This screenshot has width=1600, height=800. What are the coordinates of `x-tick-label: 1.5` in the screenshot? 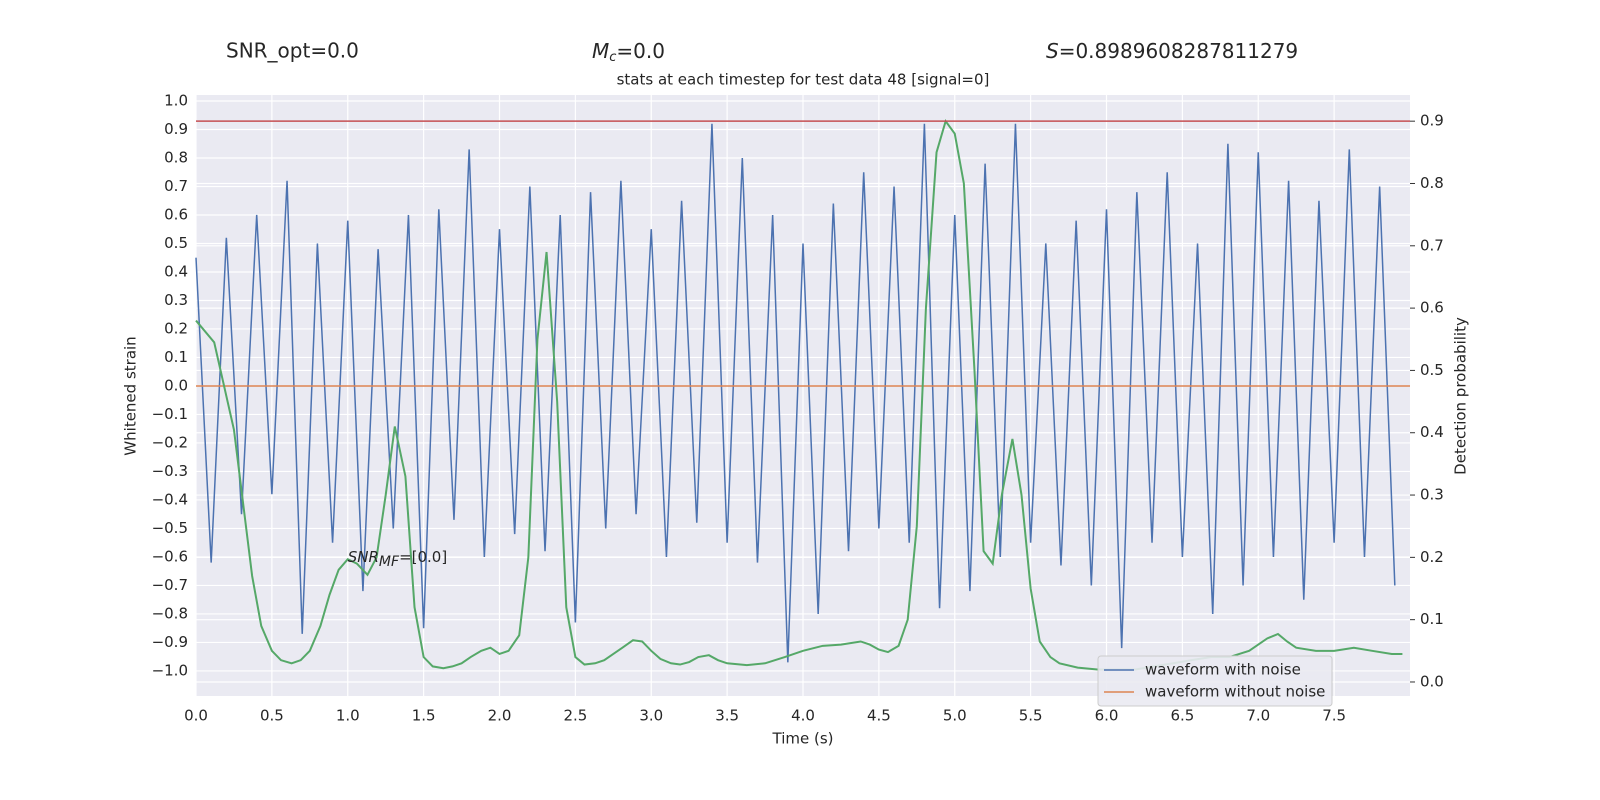 It's located at (424, 716).